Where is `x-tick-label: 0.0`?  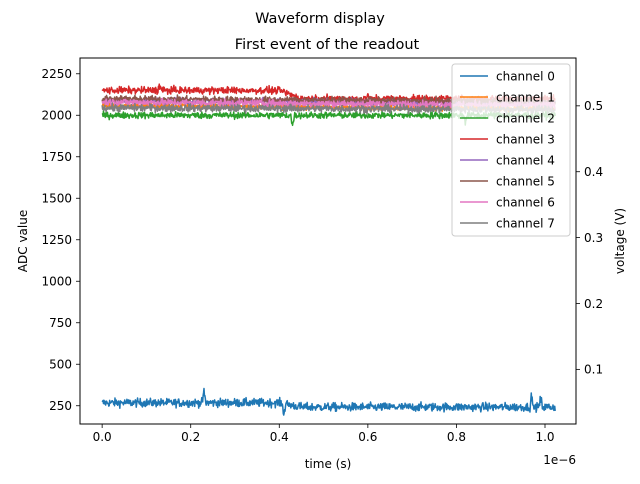 x-tick-label: 0.0 is located at coordinates (102, 437).